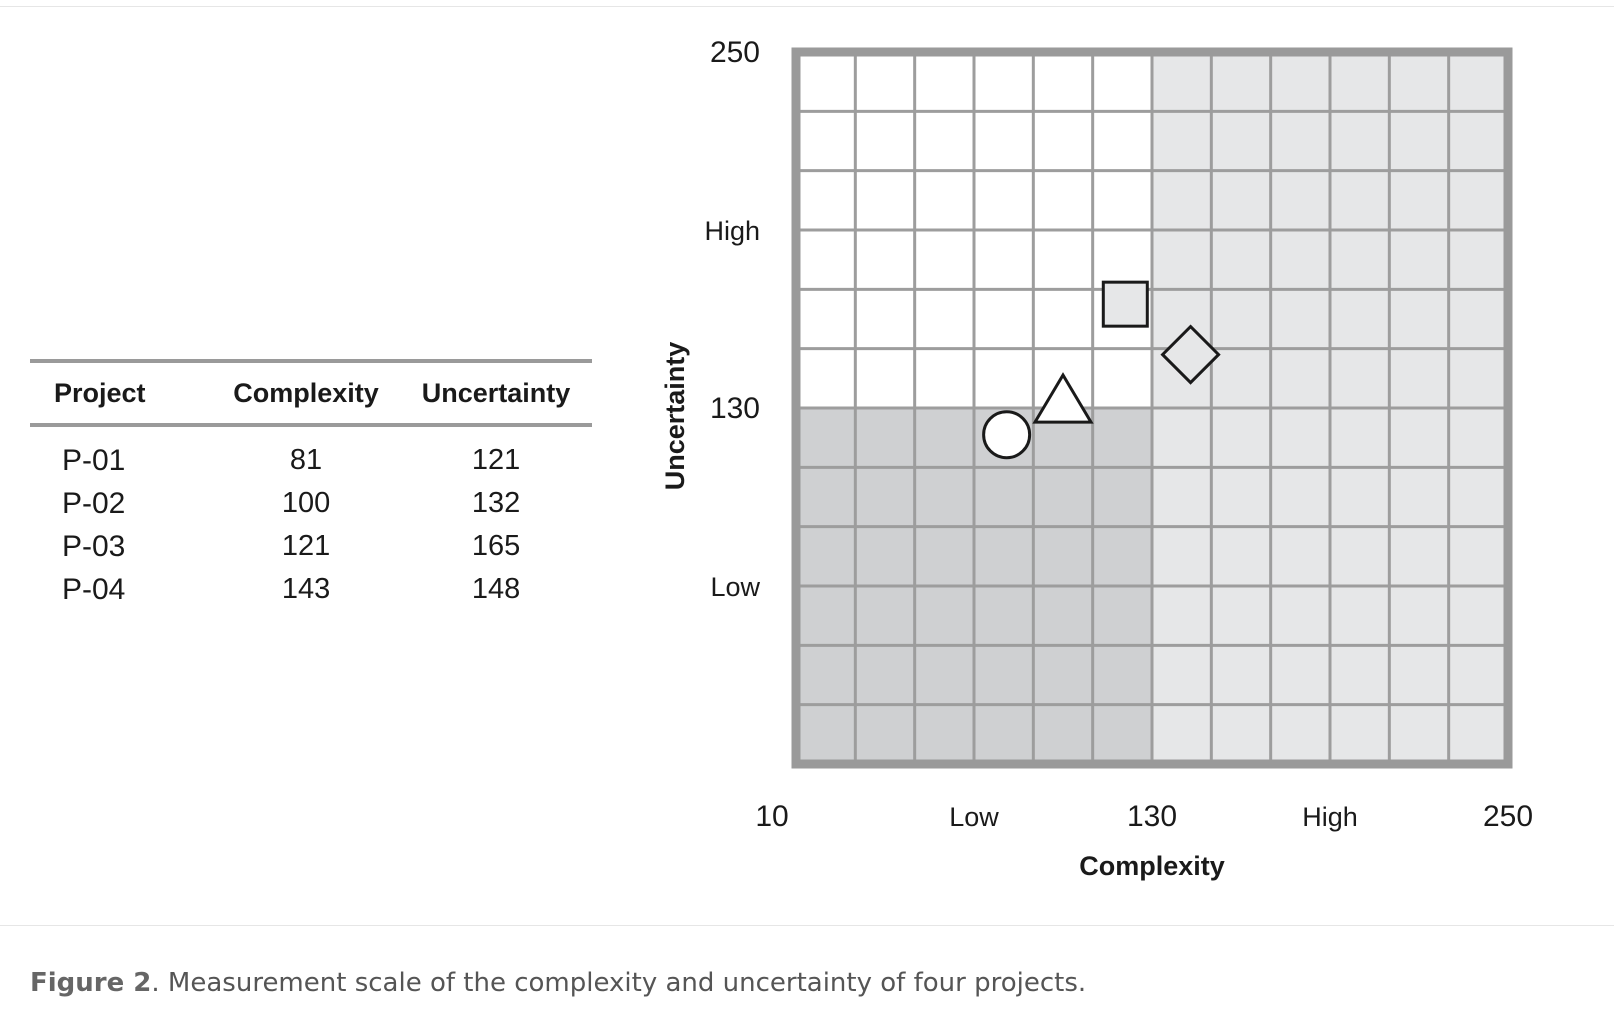 The image size is (1614, 1014). What do you see at coordinates (1101, 370) in the screenshot?
I see `data-markers` at bounding box center [1101, 370].